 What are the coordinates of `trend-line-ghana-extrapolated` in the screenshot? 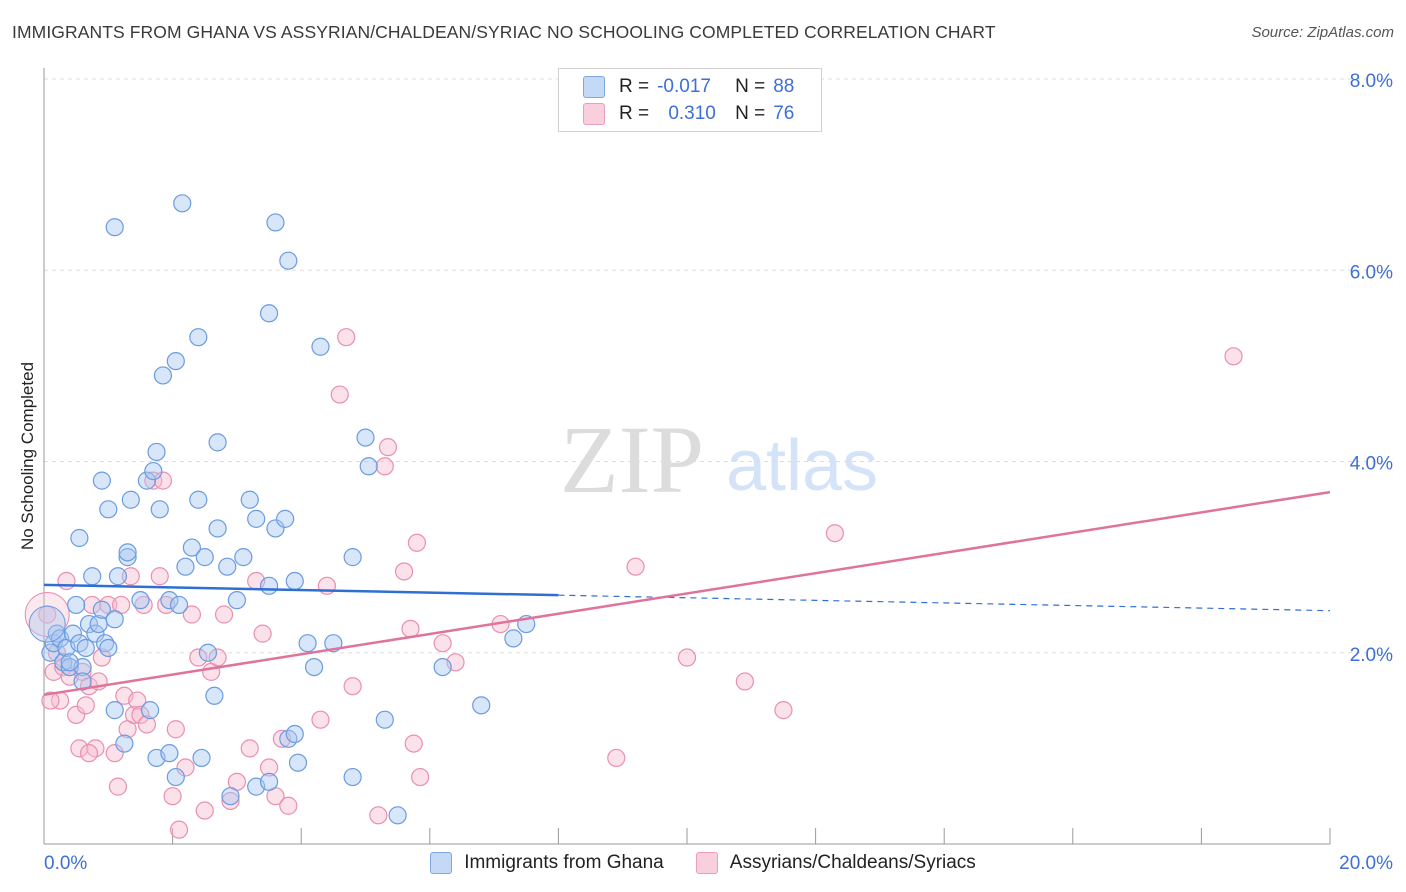 It's located at (944, 603).